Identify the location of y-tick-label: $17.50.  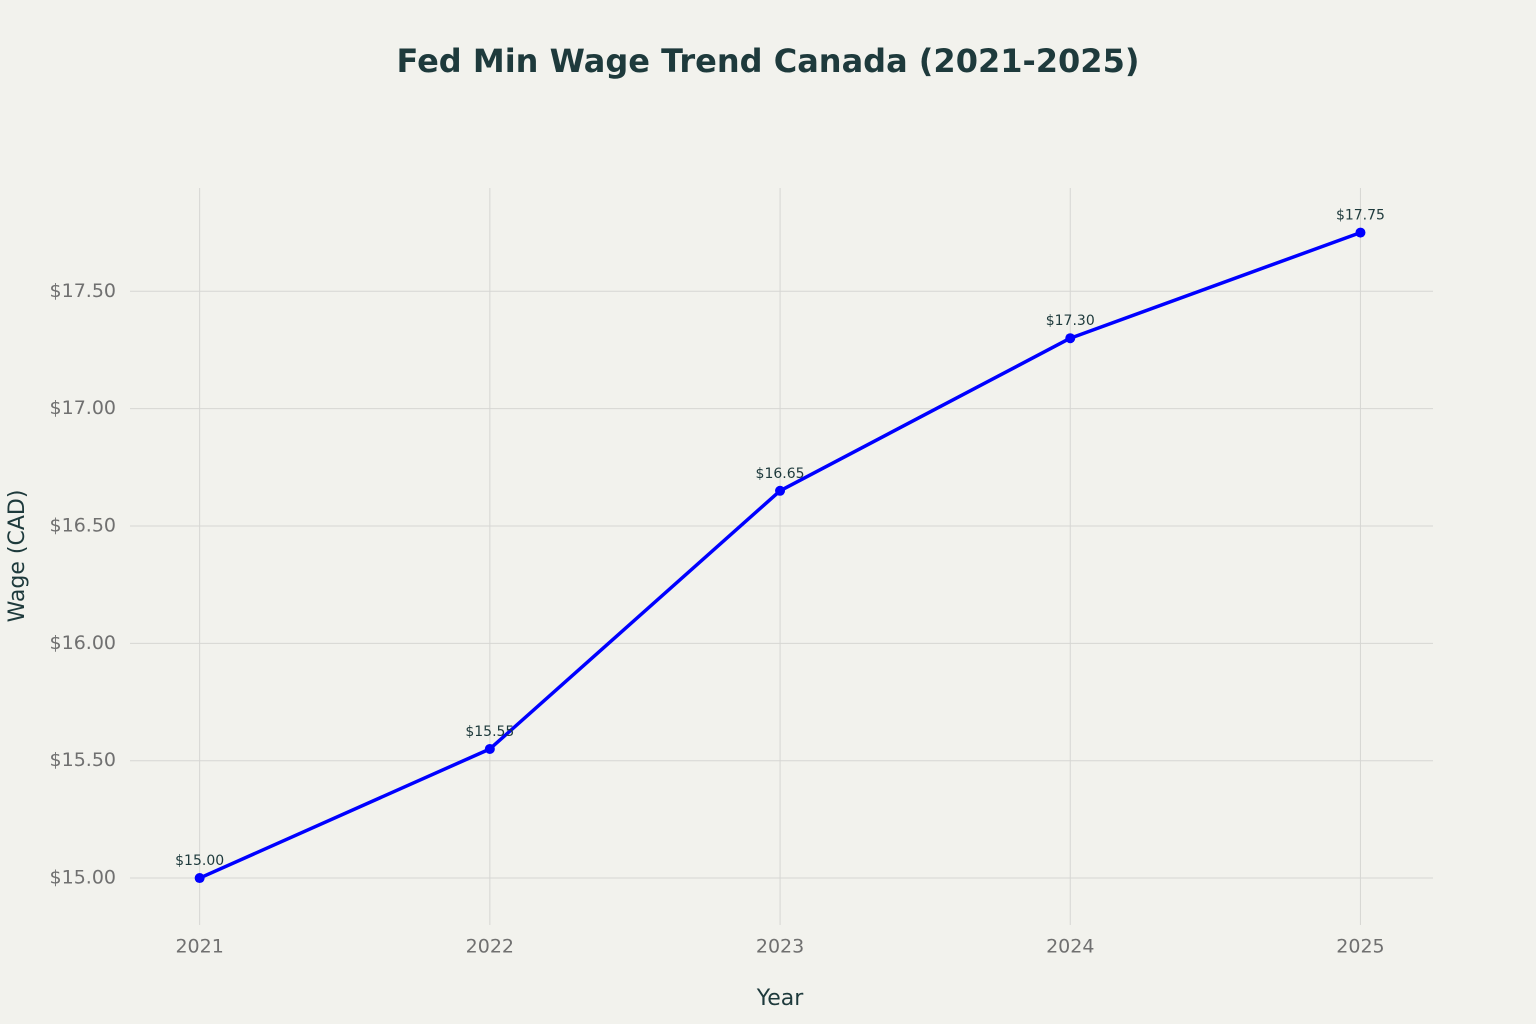
(83, 291).